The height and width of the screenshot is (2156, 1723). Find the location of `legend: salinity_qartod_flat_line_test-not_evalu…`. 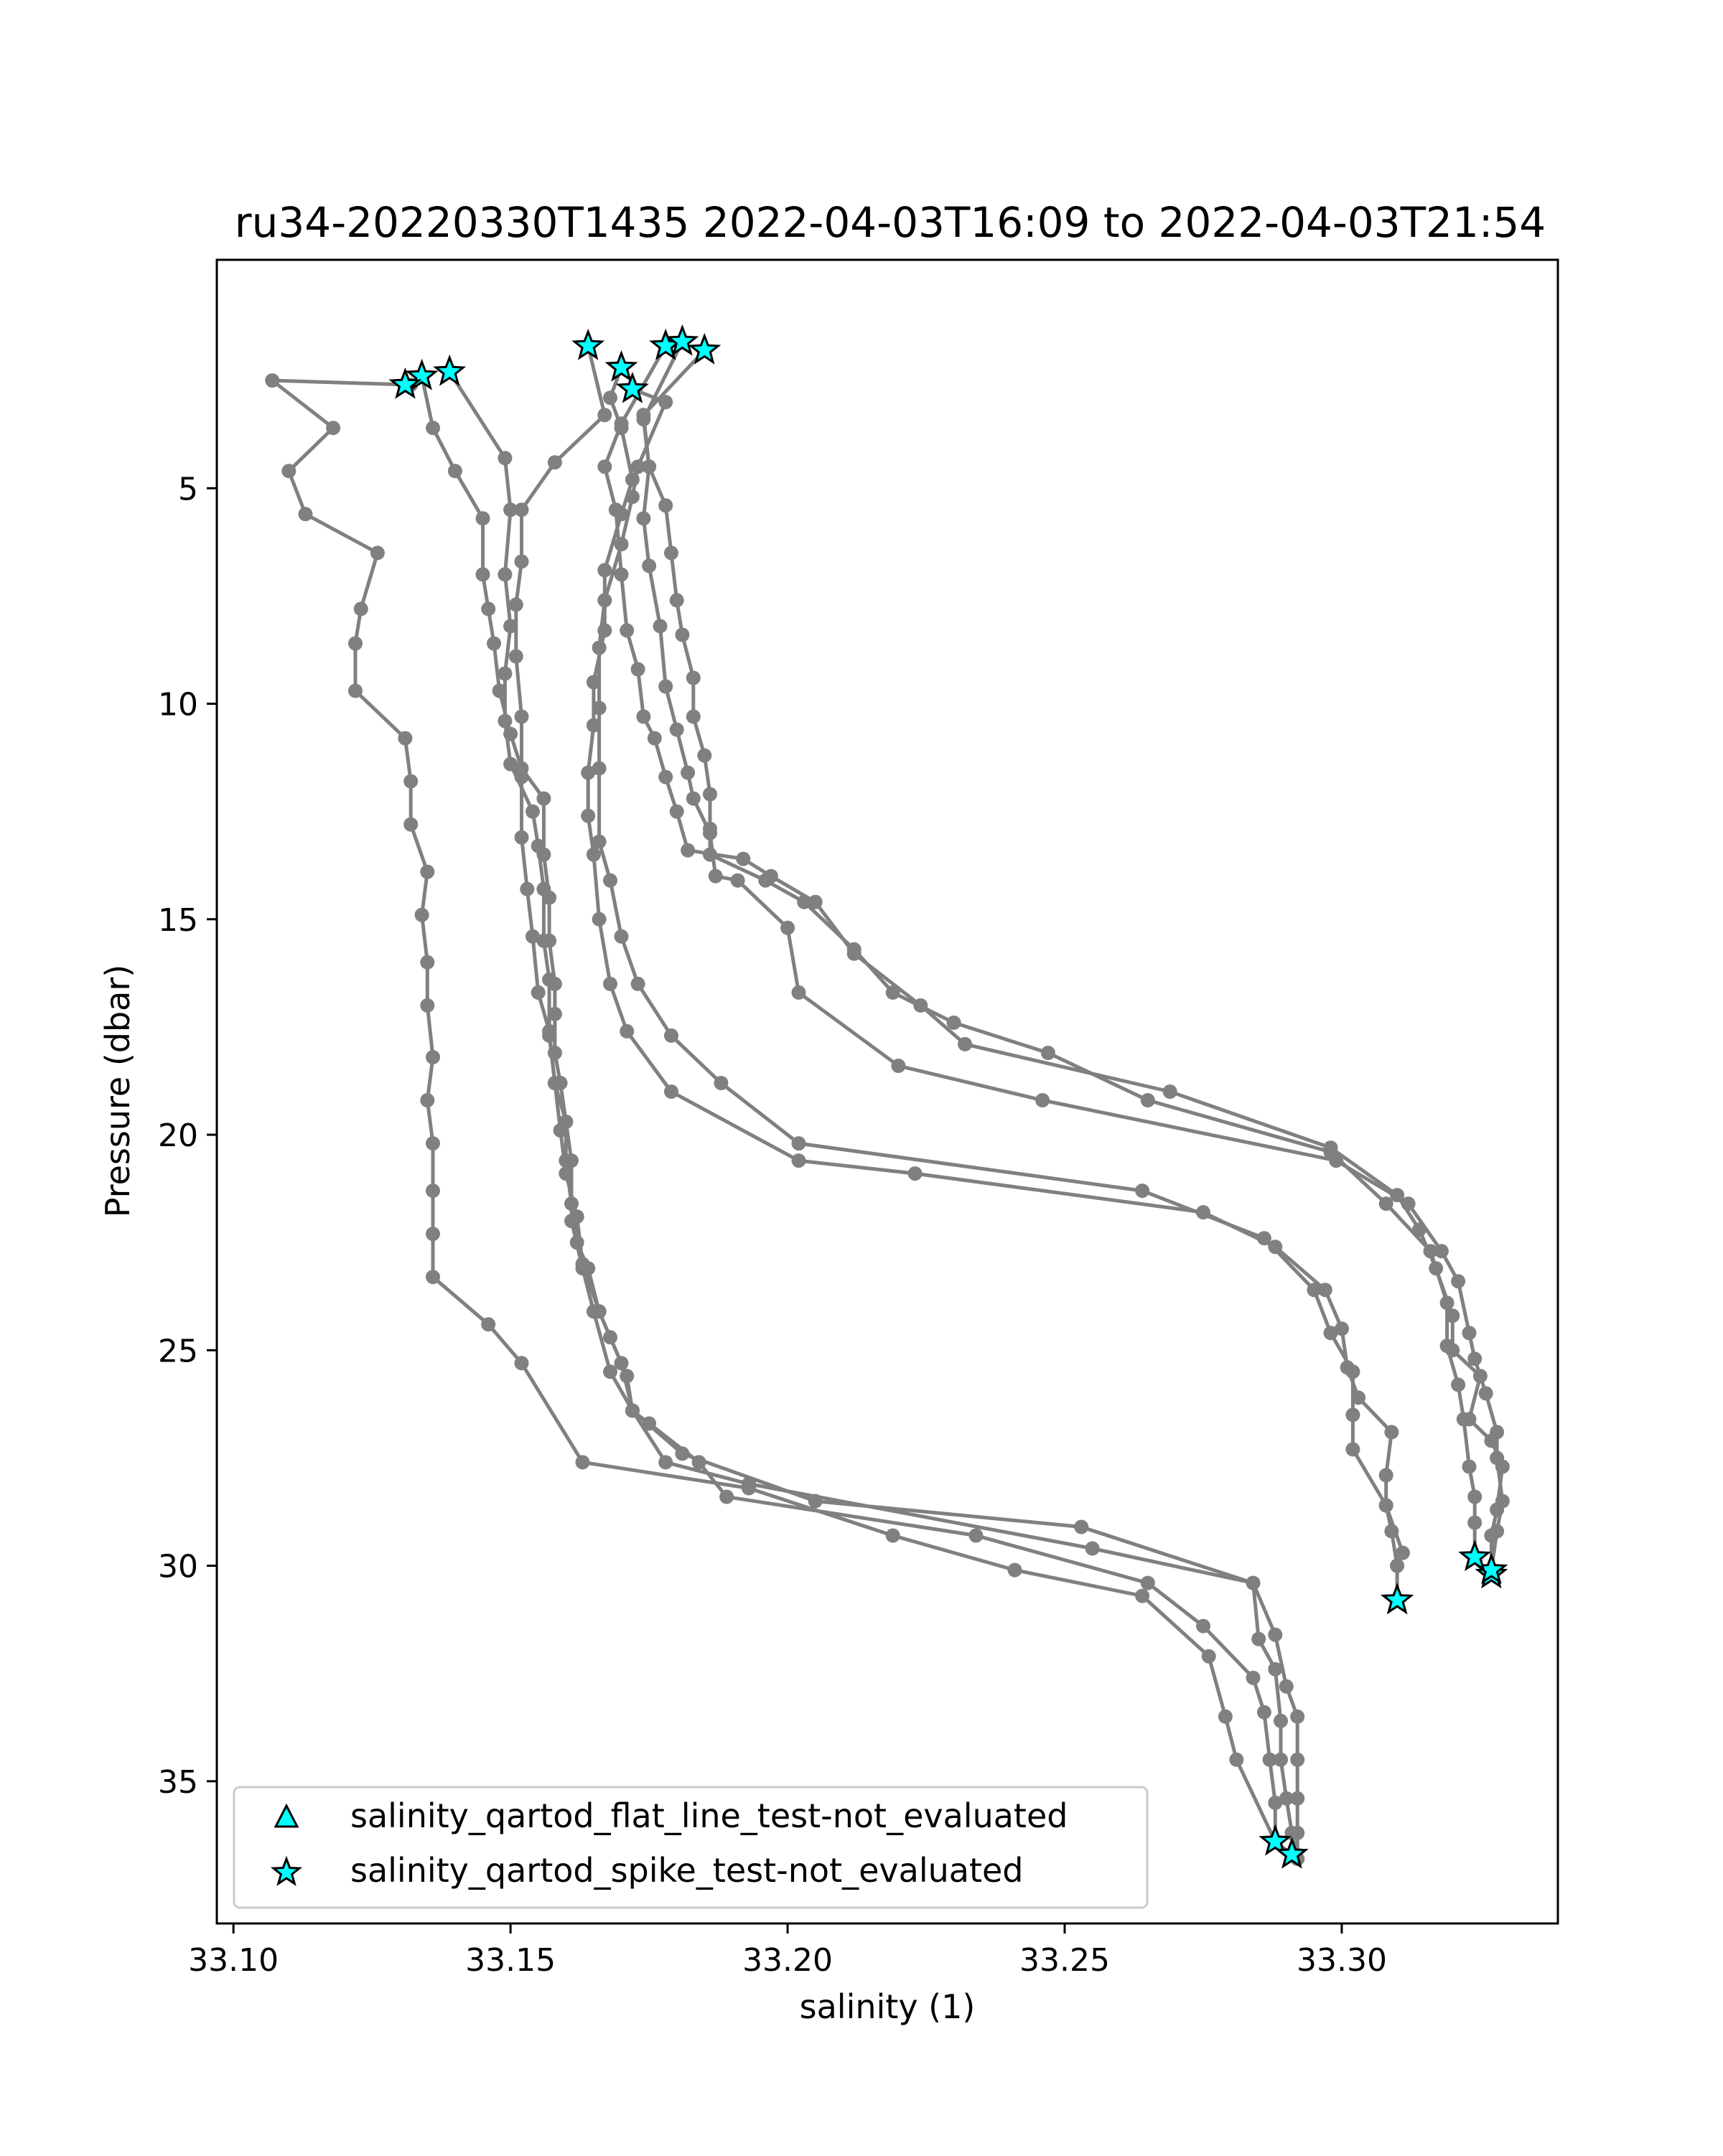

legend: salinity_qartod_flat_line_test-not_evalu… is located at coordinates (691, 1847).